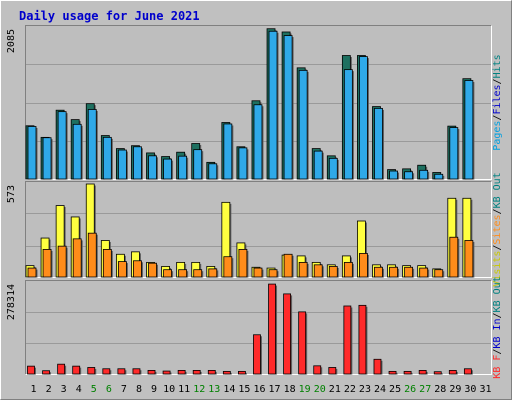  Describe the element at coordinates (139, 389) in the screenshot. I see `day-tick-label: 8` at that location.